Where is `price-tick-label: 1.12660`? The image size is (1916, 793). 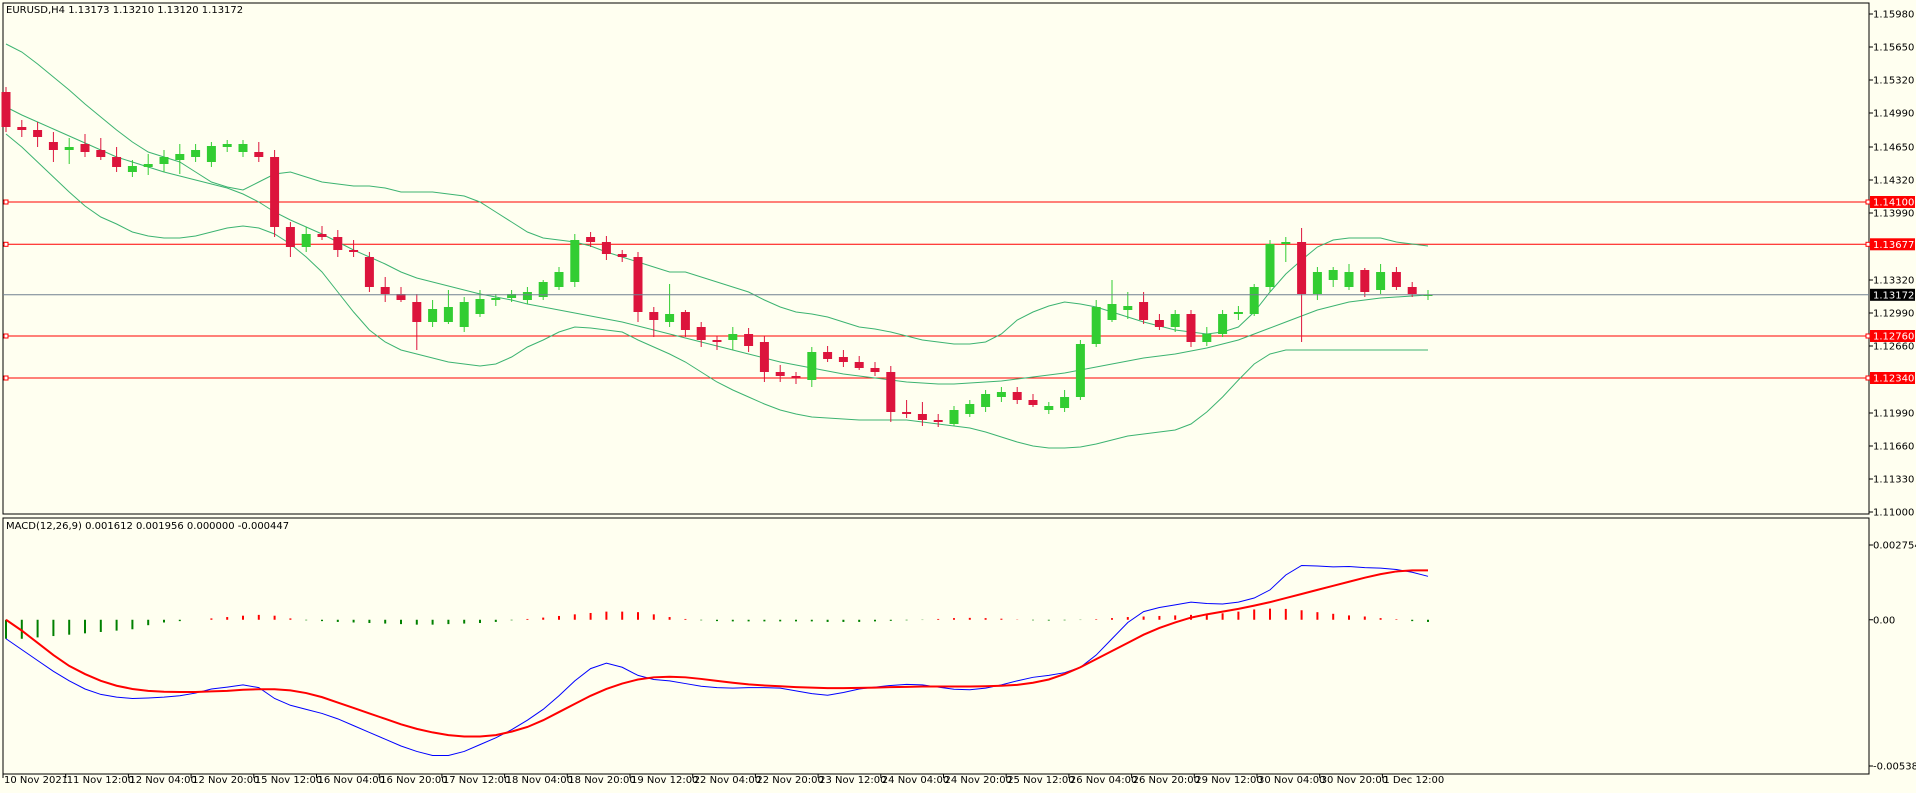
price-tick-label: 1.12660 is located at coordinates (1893, 347).